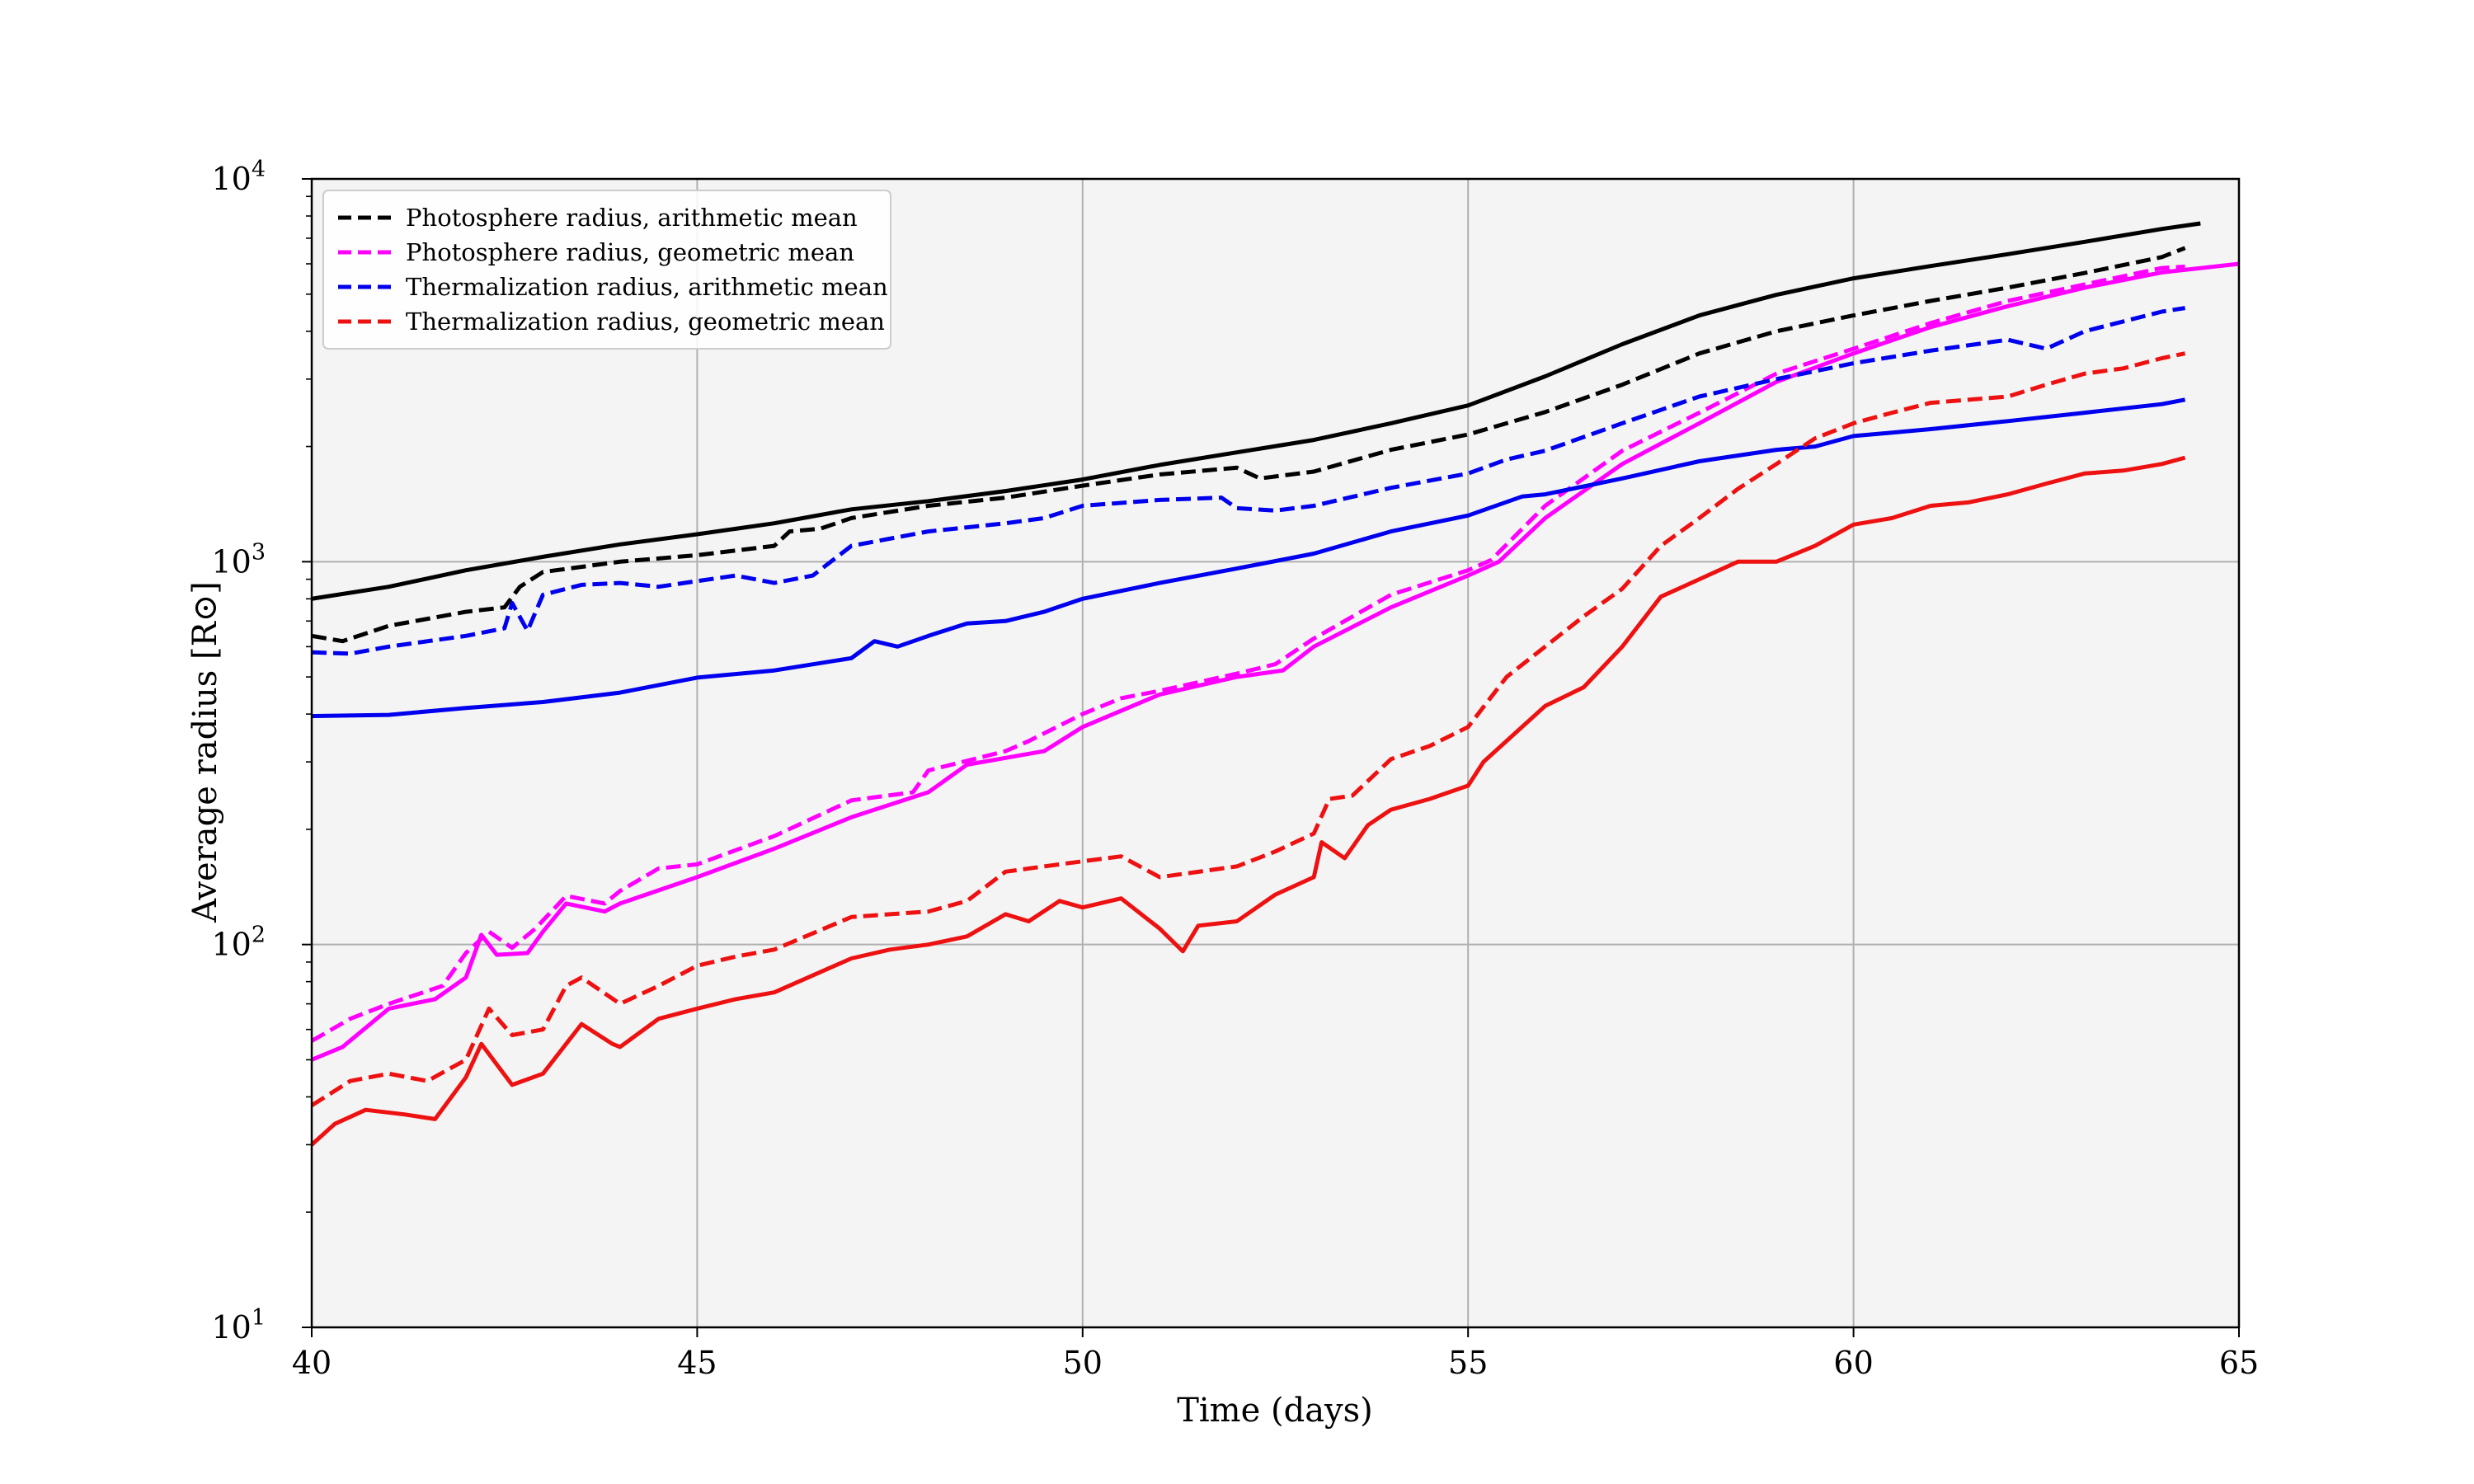  What do you see at coordinates (630, 252) in the screenshot?
I see `legend-entry-label: Photosphere radius, geometric mean` at bounding box center [630, 252].